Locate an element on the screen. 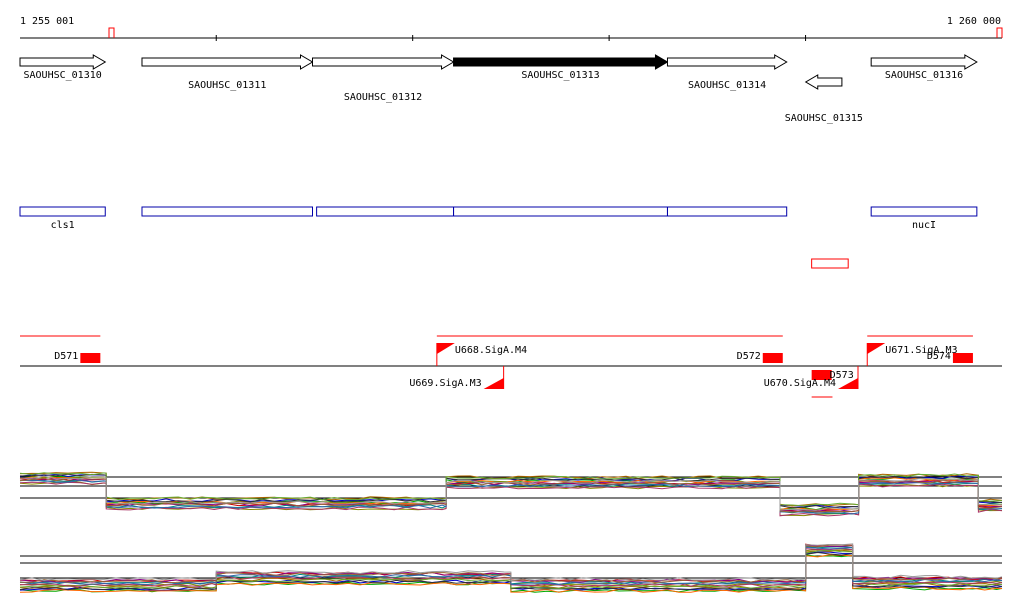  gene-label: SAOUHSC_01315 is located at coordinates (824, 118).